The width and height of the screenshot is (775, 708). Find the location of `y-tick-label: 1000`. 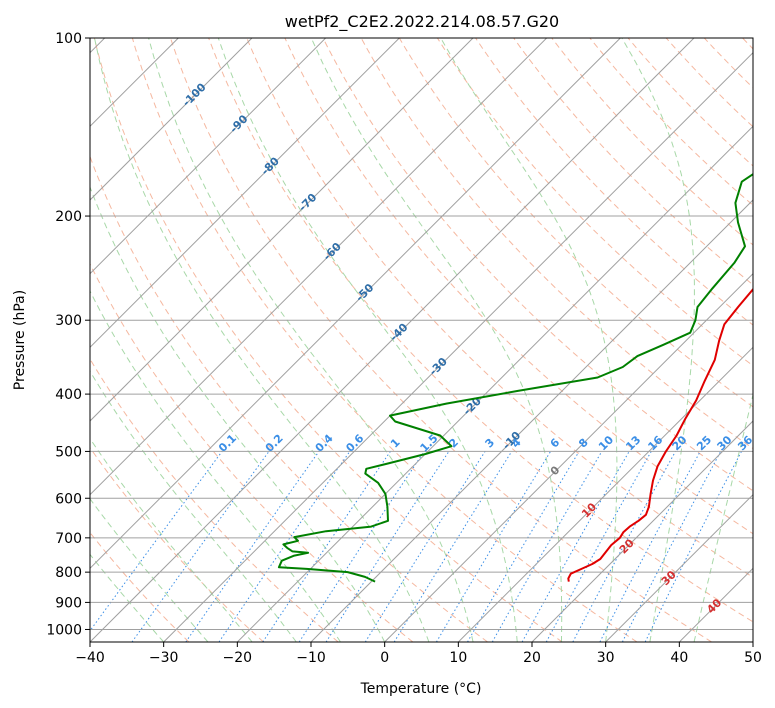

y-tick-label: 1000 is located at coordinates (64, 630).